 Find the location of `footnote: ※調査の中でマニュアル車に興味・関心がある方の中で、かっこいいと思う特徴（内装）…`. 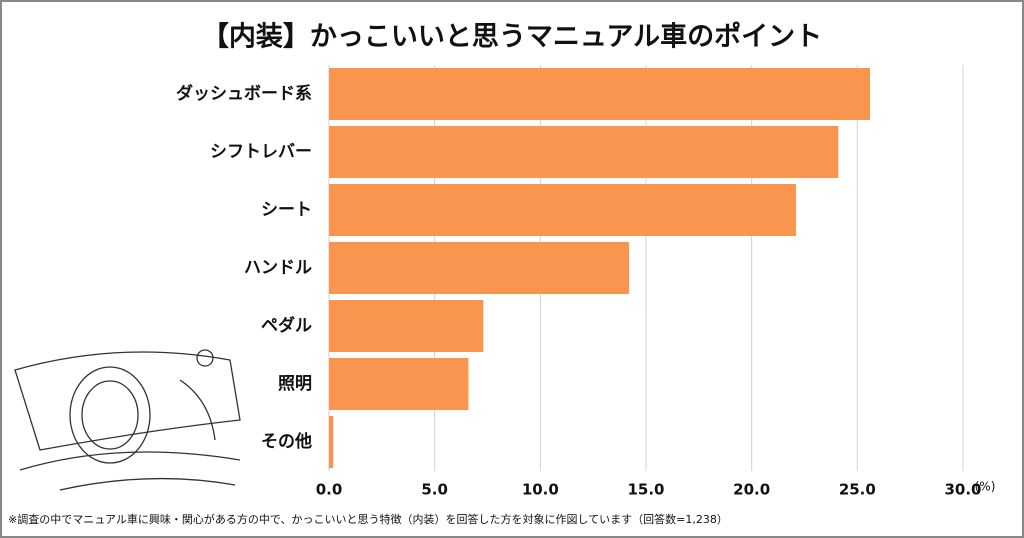

footnote: ※調査の中でマニュアル車に興味・関心がある方の中で、かっこいいと思う特徴（内装）… is located at coordinates (368, 519).